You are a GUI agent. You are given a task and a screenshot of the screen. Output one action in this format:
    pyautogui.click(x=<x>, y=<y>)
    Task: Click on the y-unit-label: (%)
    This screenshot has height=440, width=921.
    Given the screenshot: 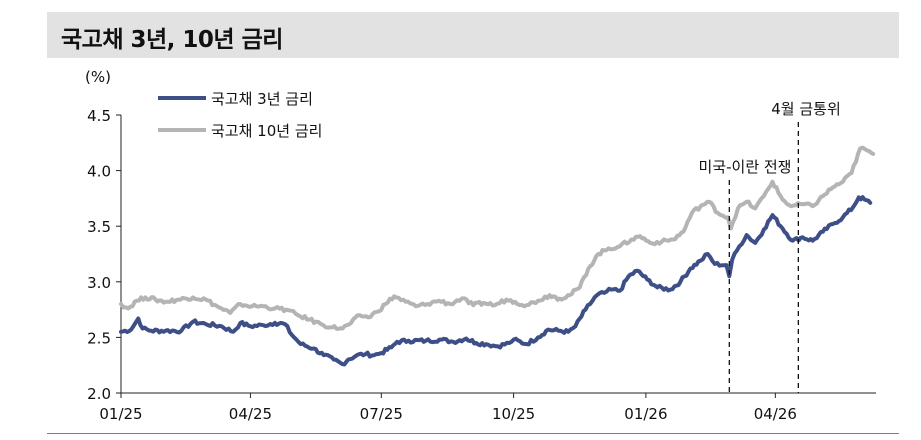 What is the action you would take?
    pyautogui.click(x=98, y=77)
    